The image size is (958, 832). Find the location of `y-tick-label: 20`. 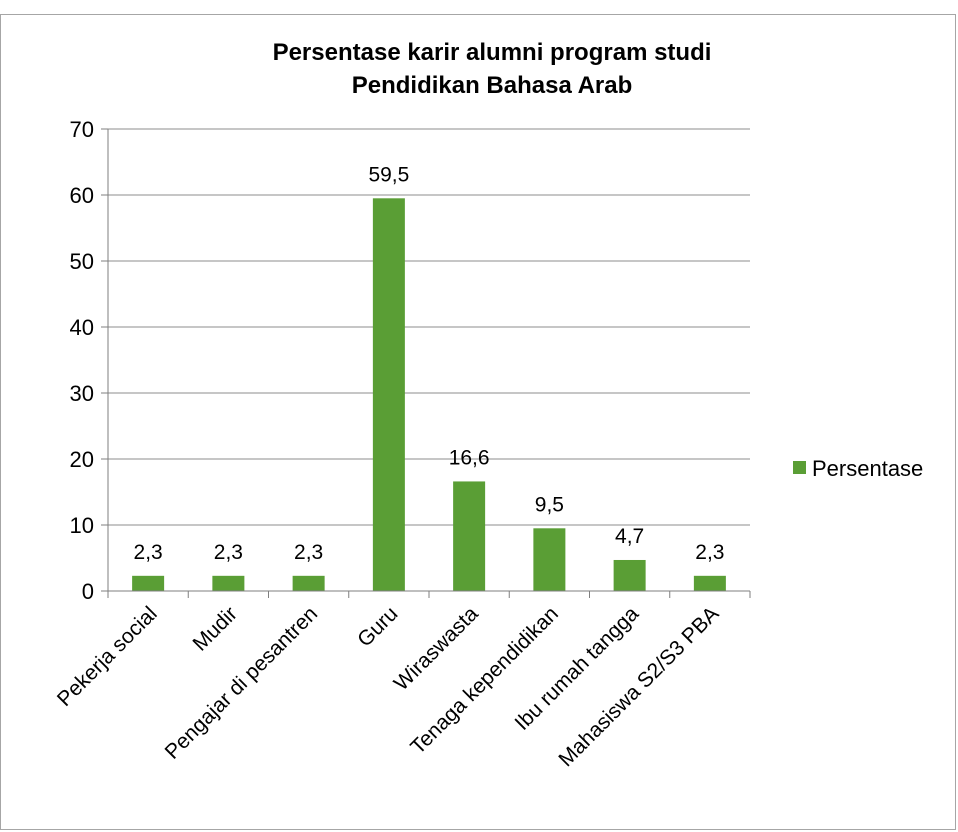

y-tick-label: 20 is located at coordinates (82, 459).